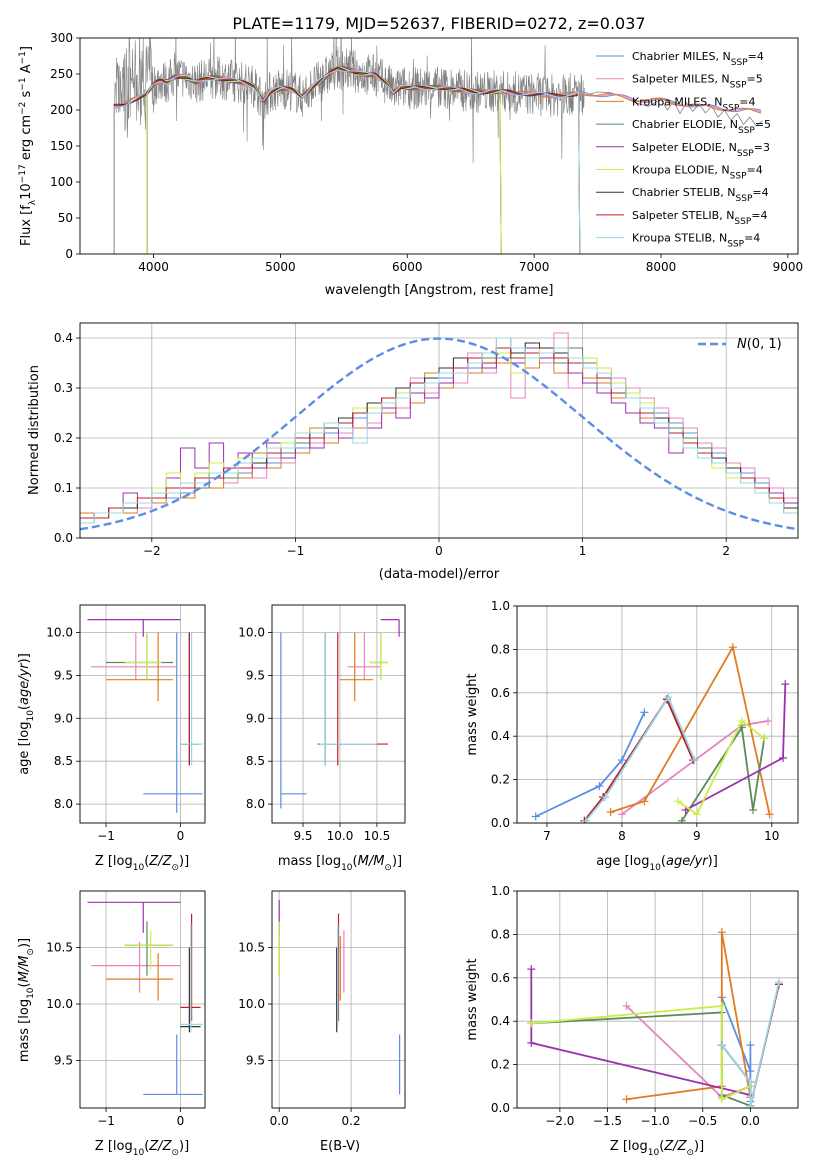 The width and height of the screenshot is (819, 1170). I want to click on label-part: Z/Z, so click(160, 861).